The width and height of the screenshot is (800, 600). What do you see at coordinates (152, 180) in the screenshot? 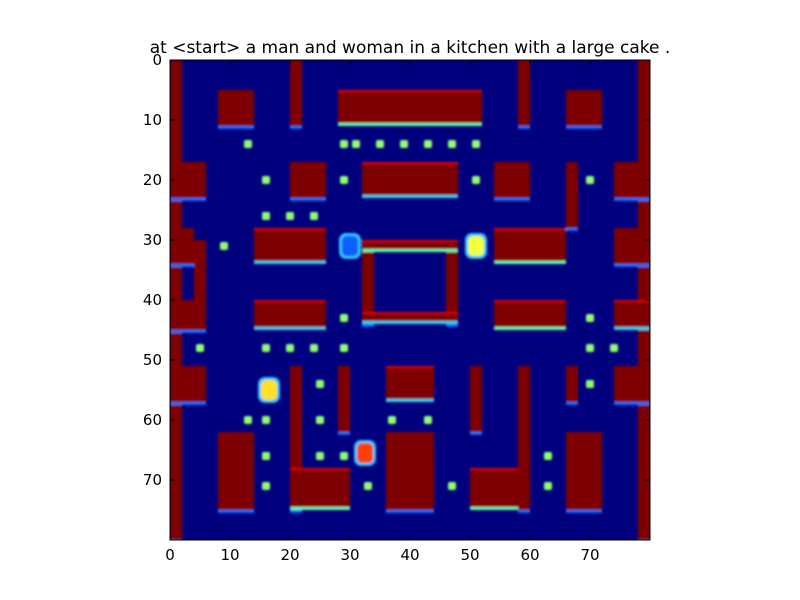
I see `y-tick-label: 20` at bounding box center [152, 180].